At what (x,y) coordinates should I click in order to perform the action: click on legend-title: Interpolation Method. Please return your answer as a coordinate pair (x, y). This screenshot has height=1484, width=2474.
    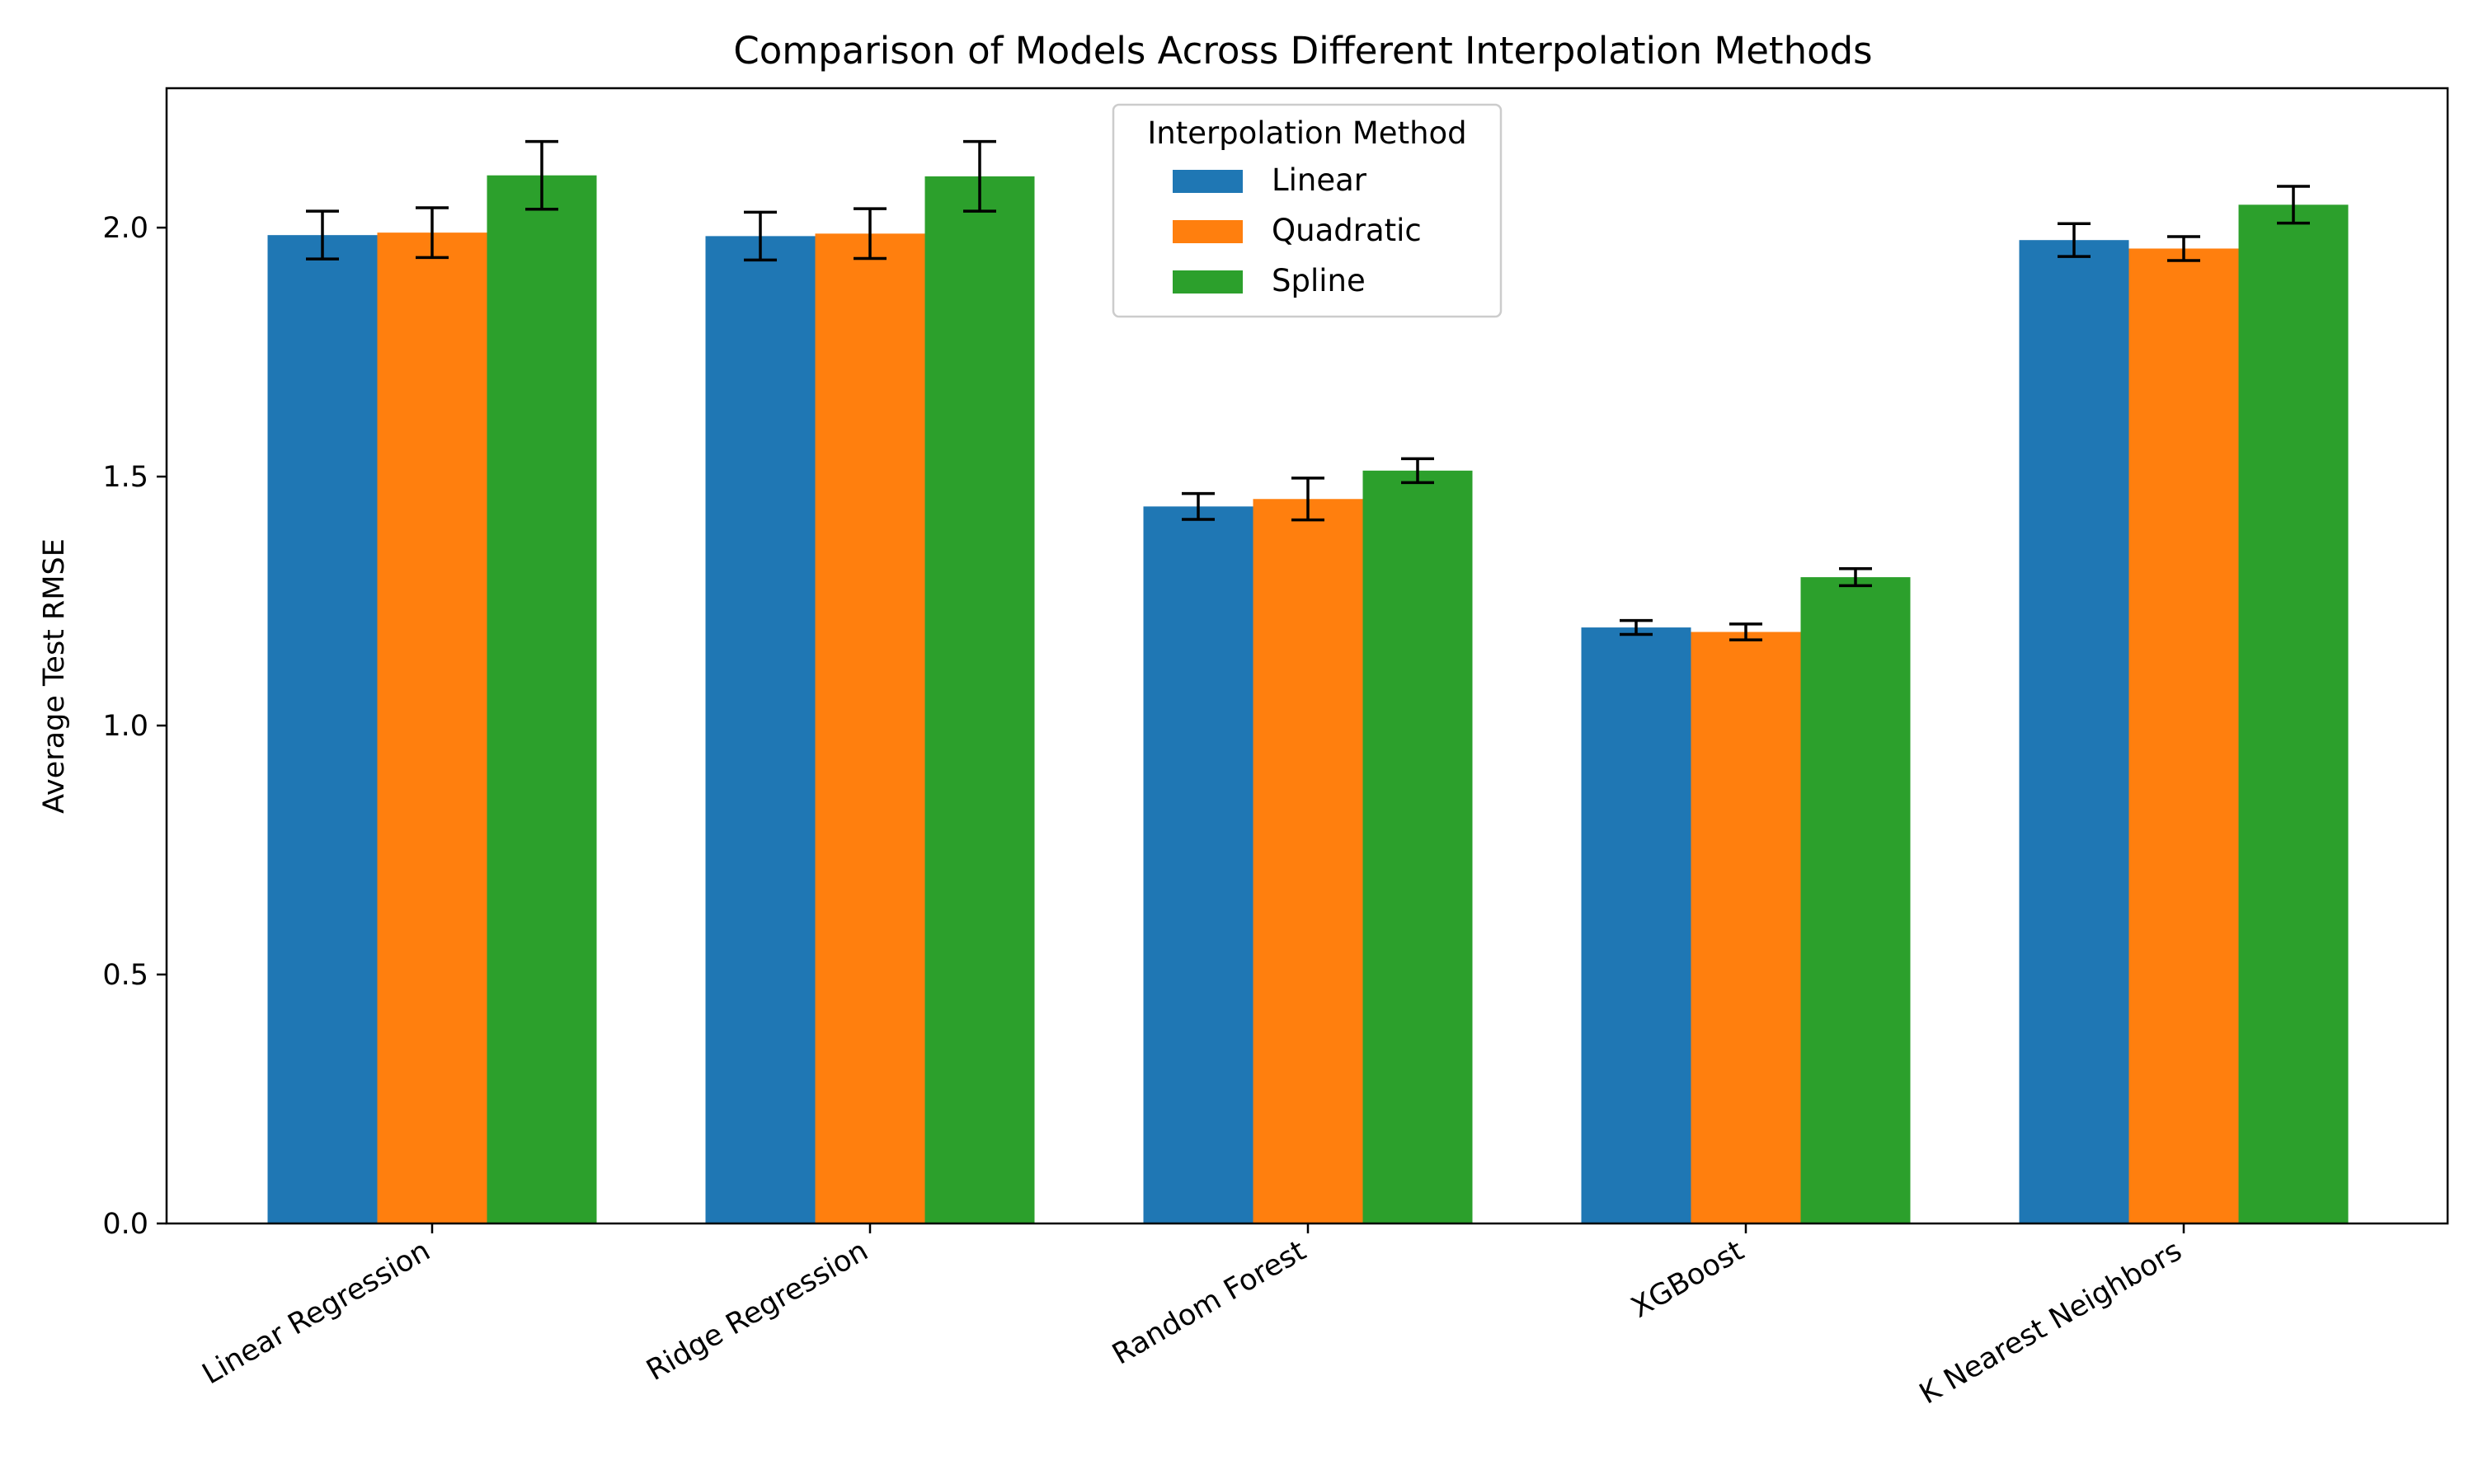
    Looking at the image, I should click on (1306, 133).